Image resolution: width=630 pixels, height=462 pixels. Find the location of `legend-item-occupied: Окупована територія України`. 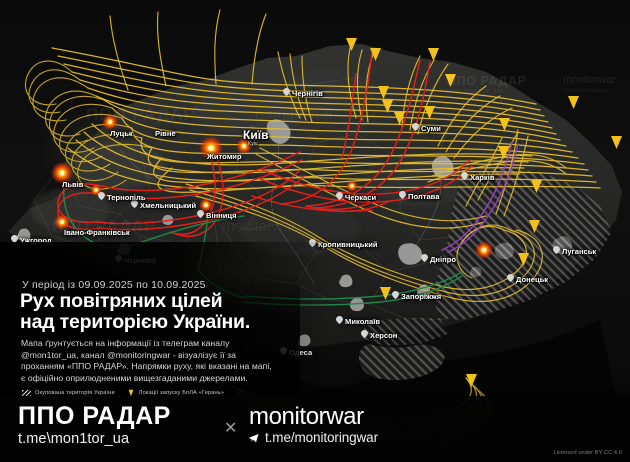

legend-item-occupied: Окупована територія України is located at coordinates (68, 393).